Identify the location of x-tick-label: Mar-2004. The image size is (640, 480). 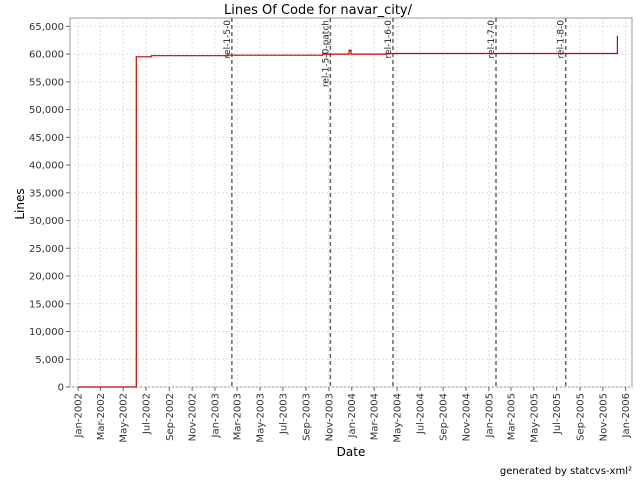
(375, 416).